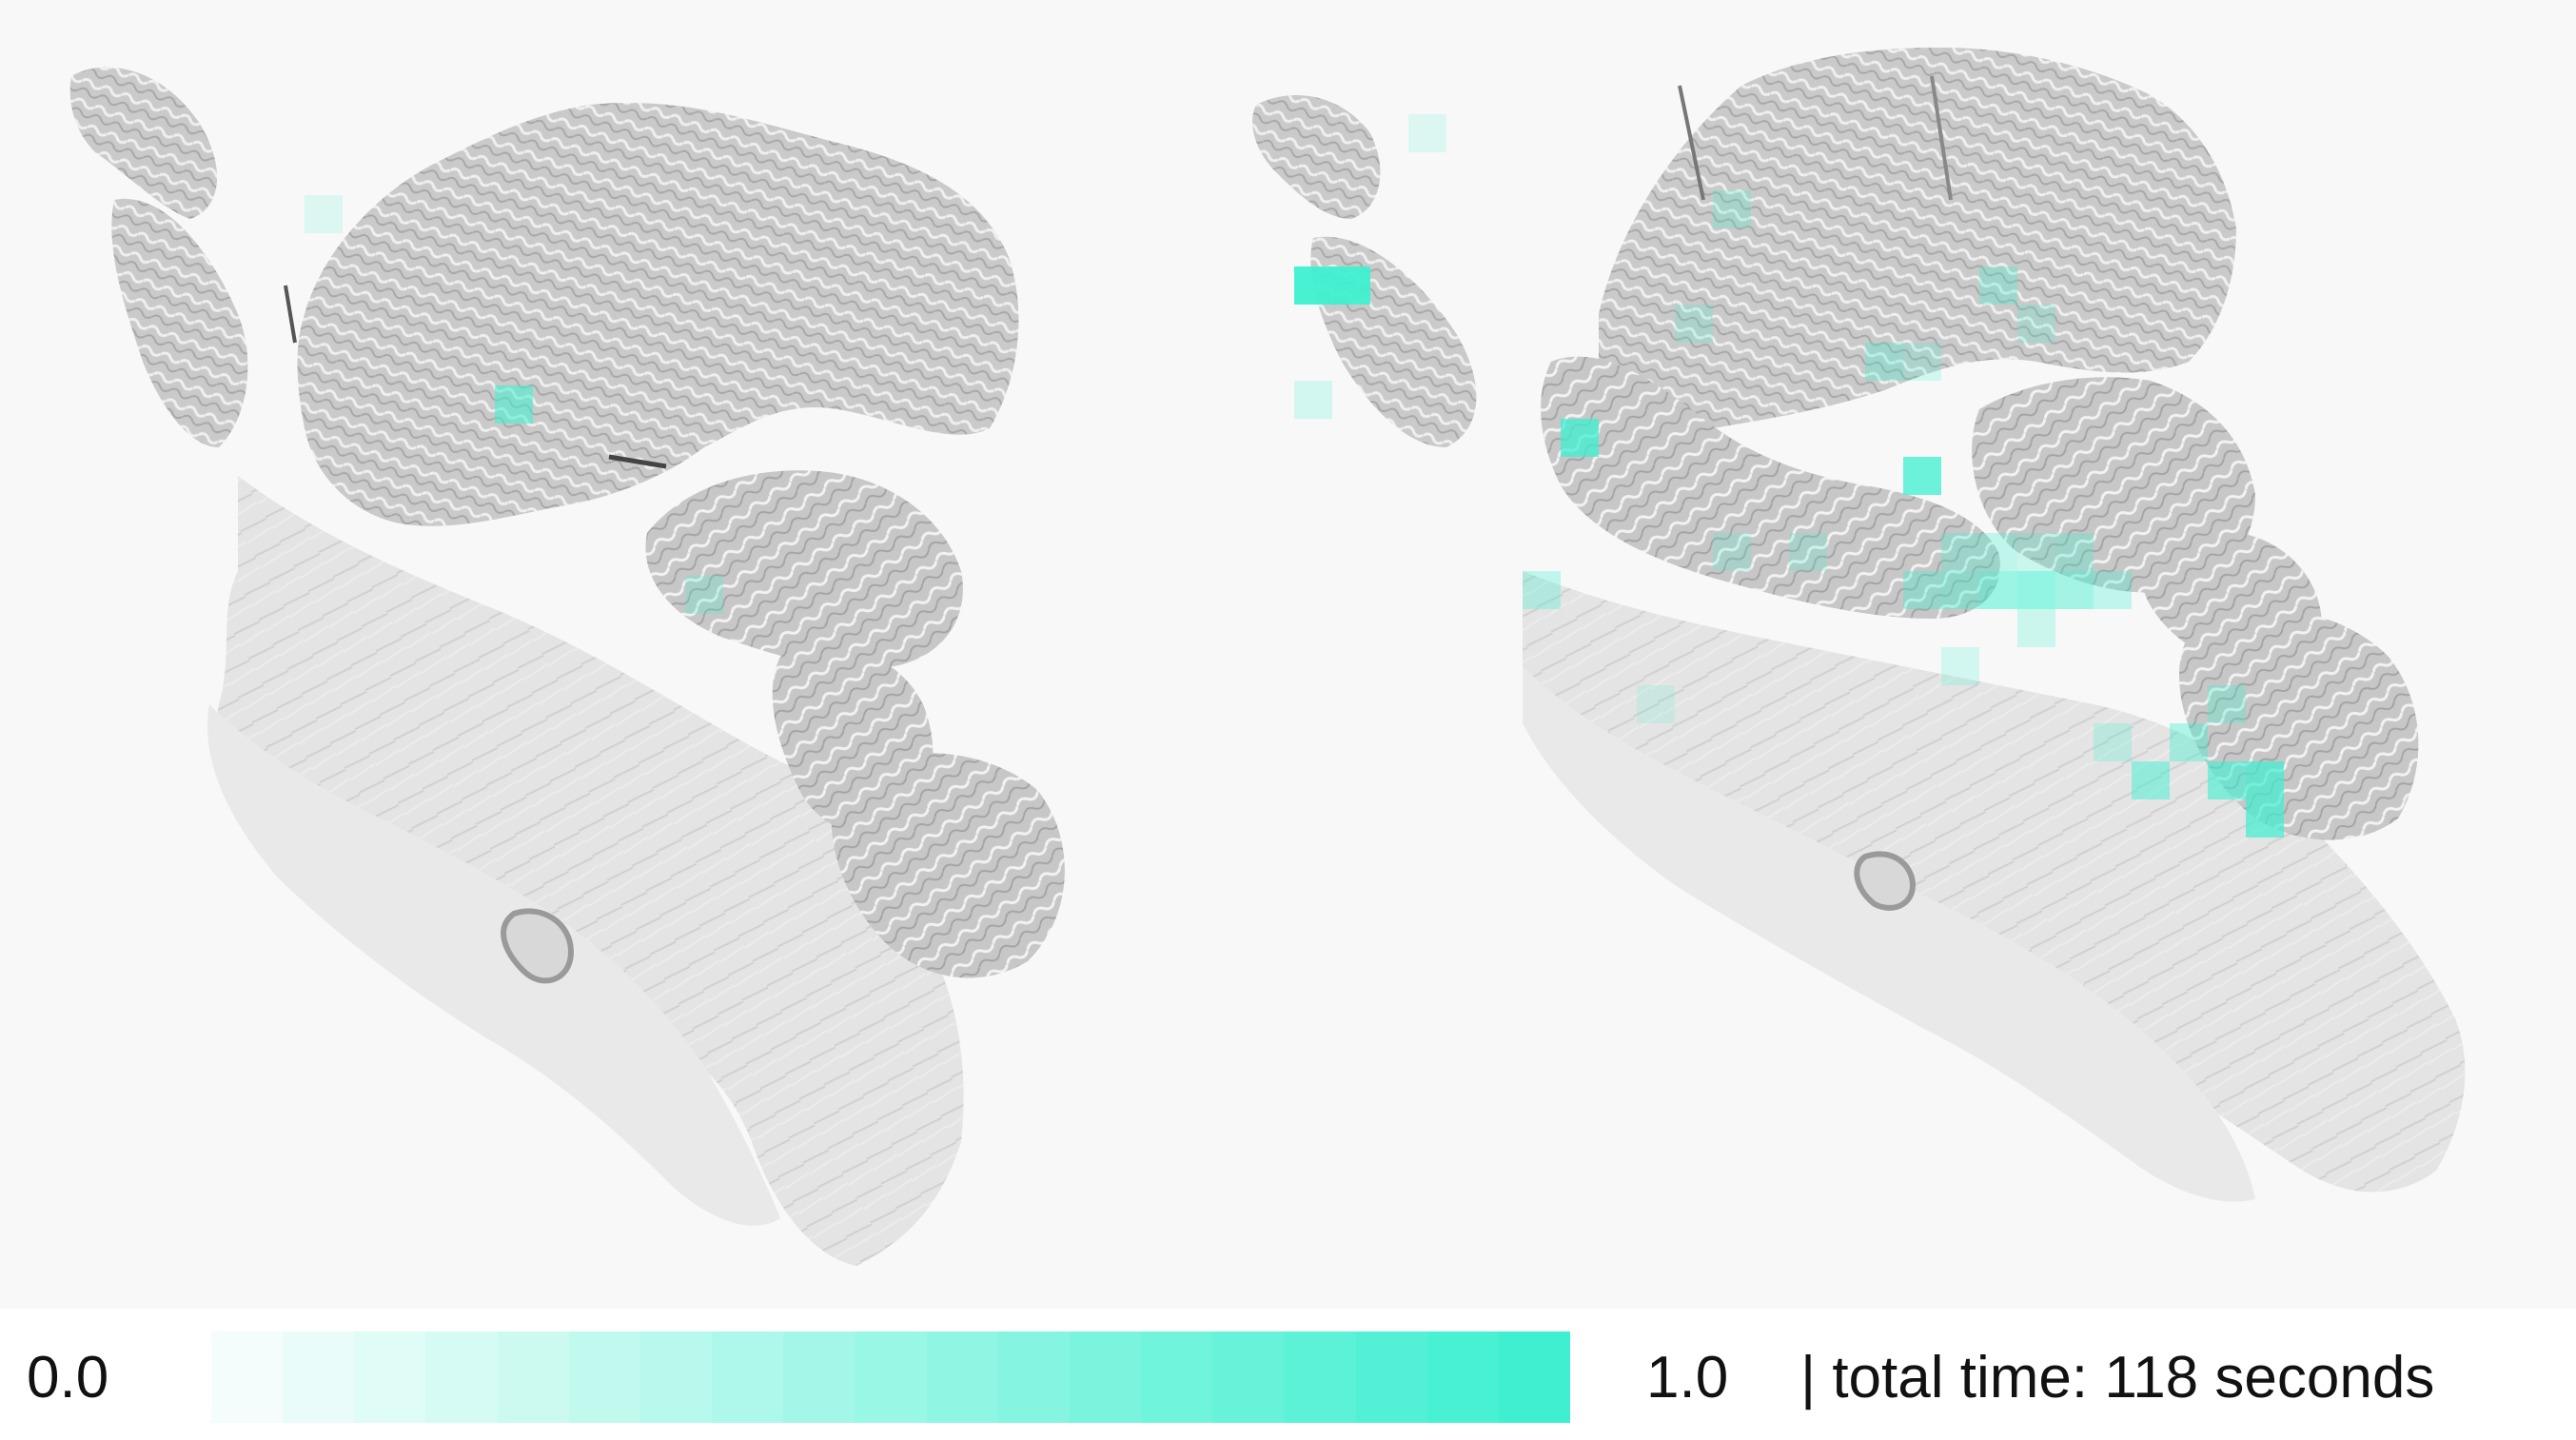 The image size is (2576, 1440). What do you see at coordinates (538, 946) in the screenshot?
I see `vessel-left` at bounding box center [538, 946].